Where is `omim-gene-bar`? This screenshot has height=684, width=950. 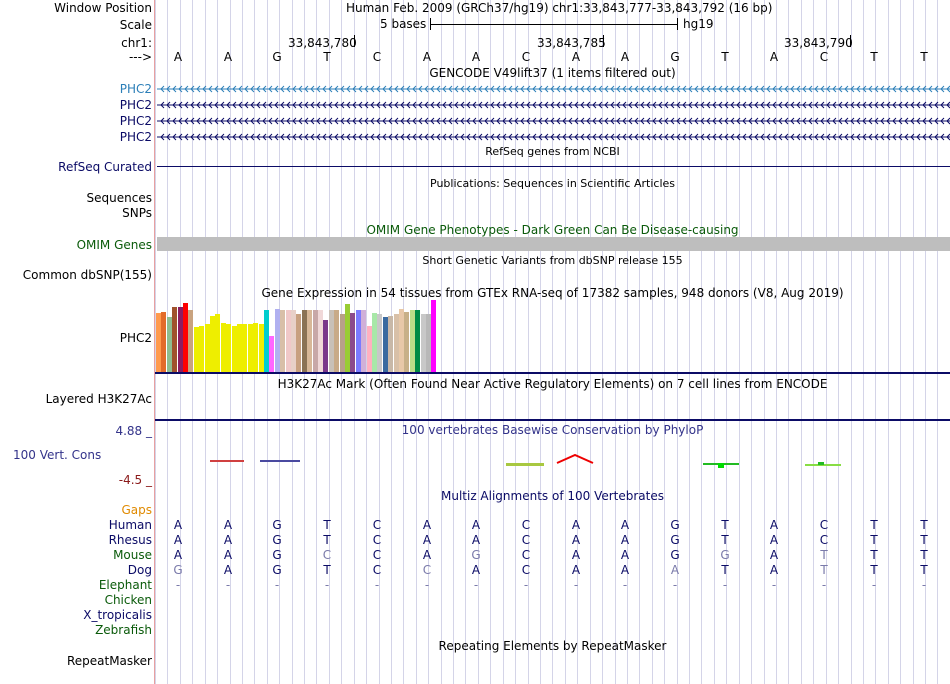 omim-gene-bar is located at coordinates (553, 244).